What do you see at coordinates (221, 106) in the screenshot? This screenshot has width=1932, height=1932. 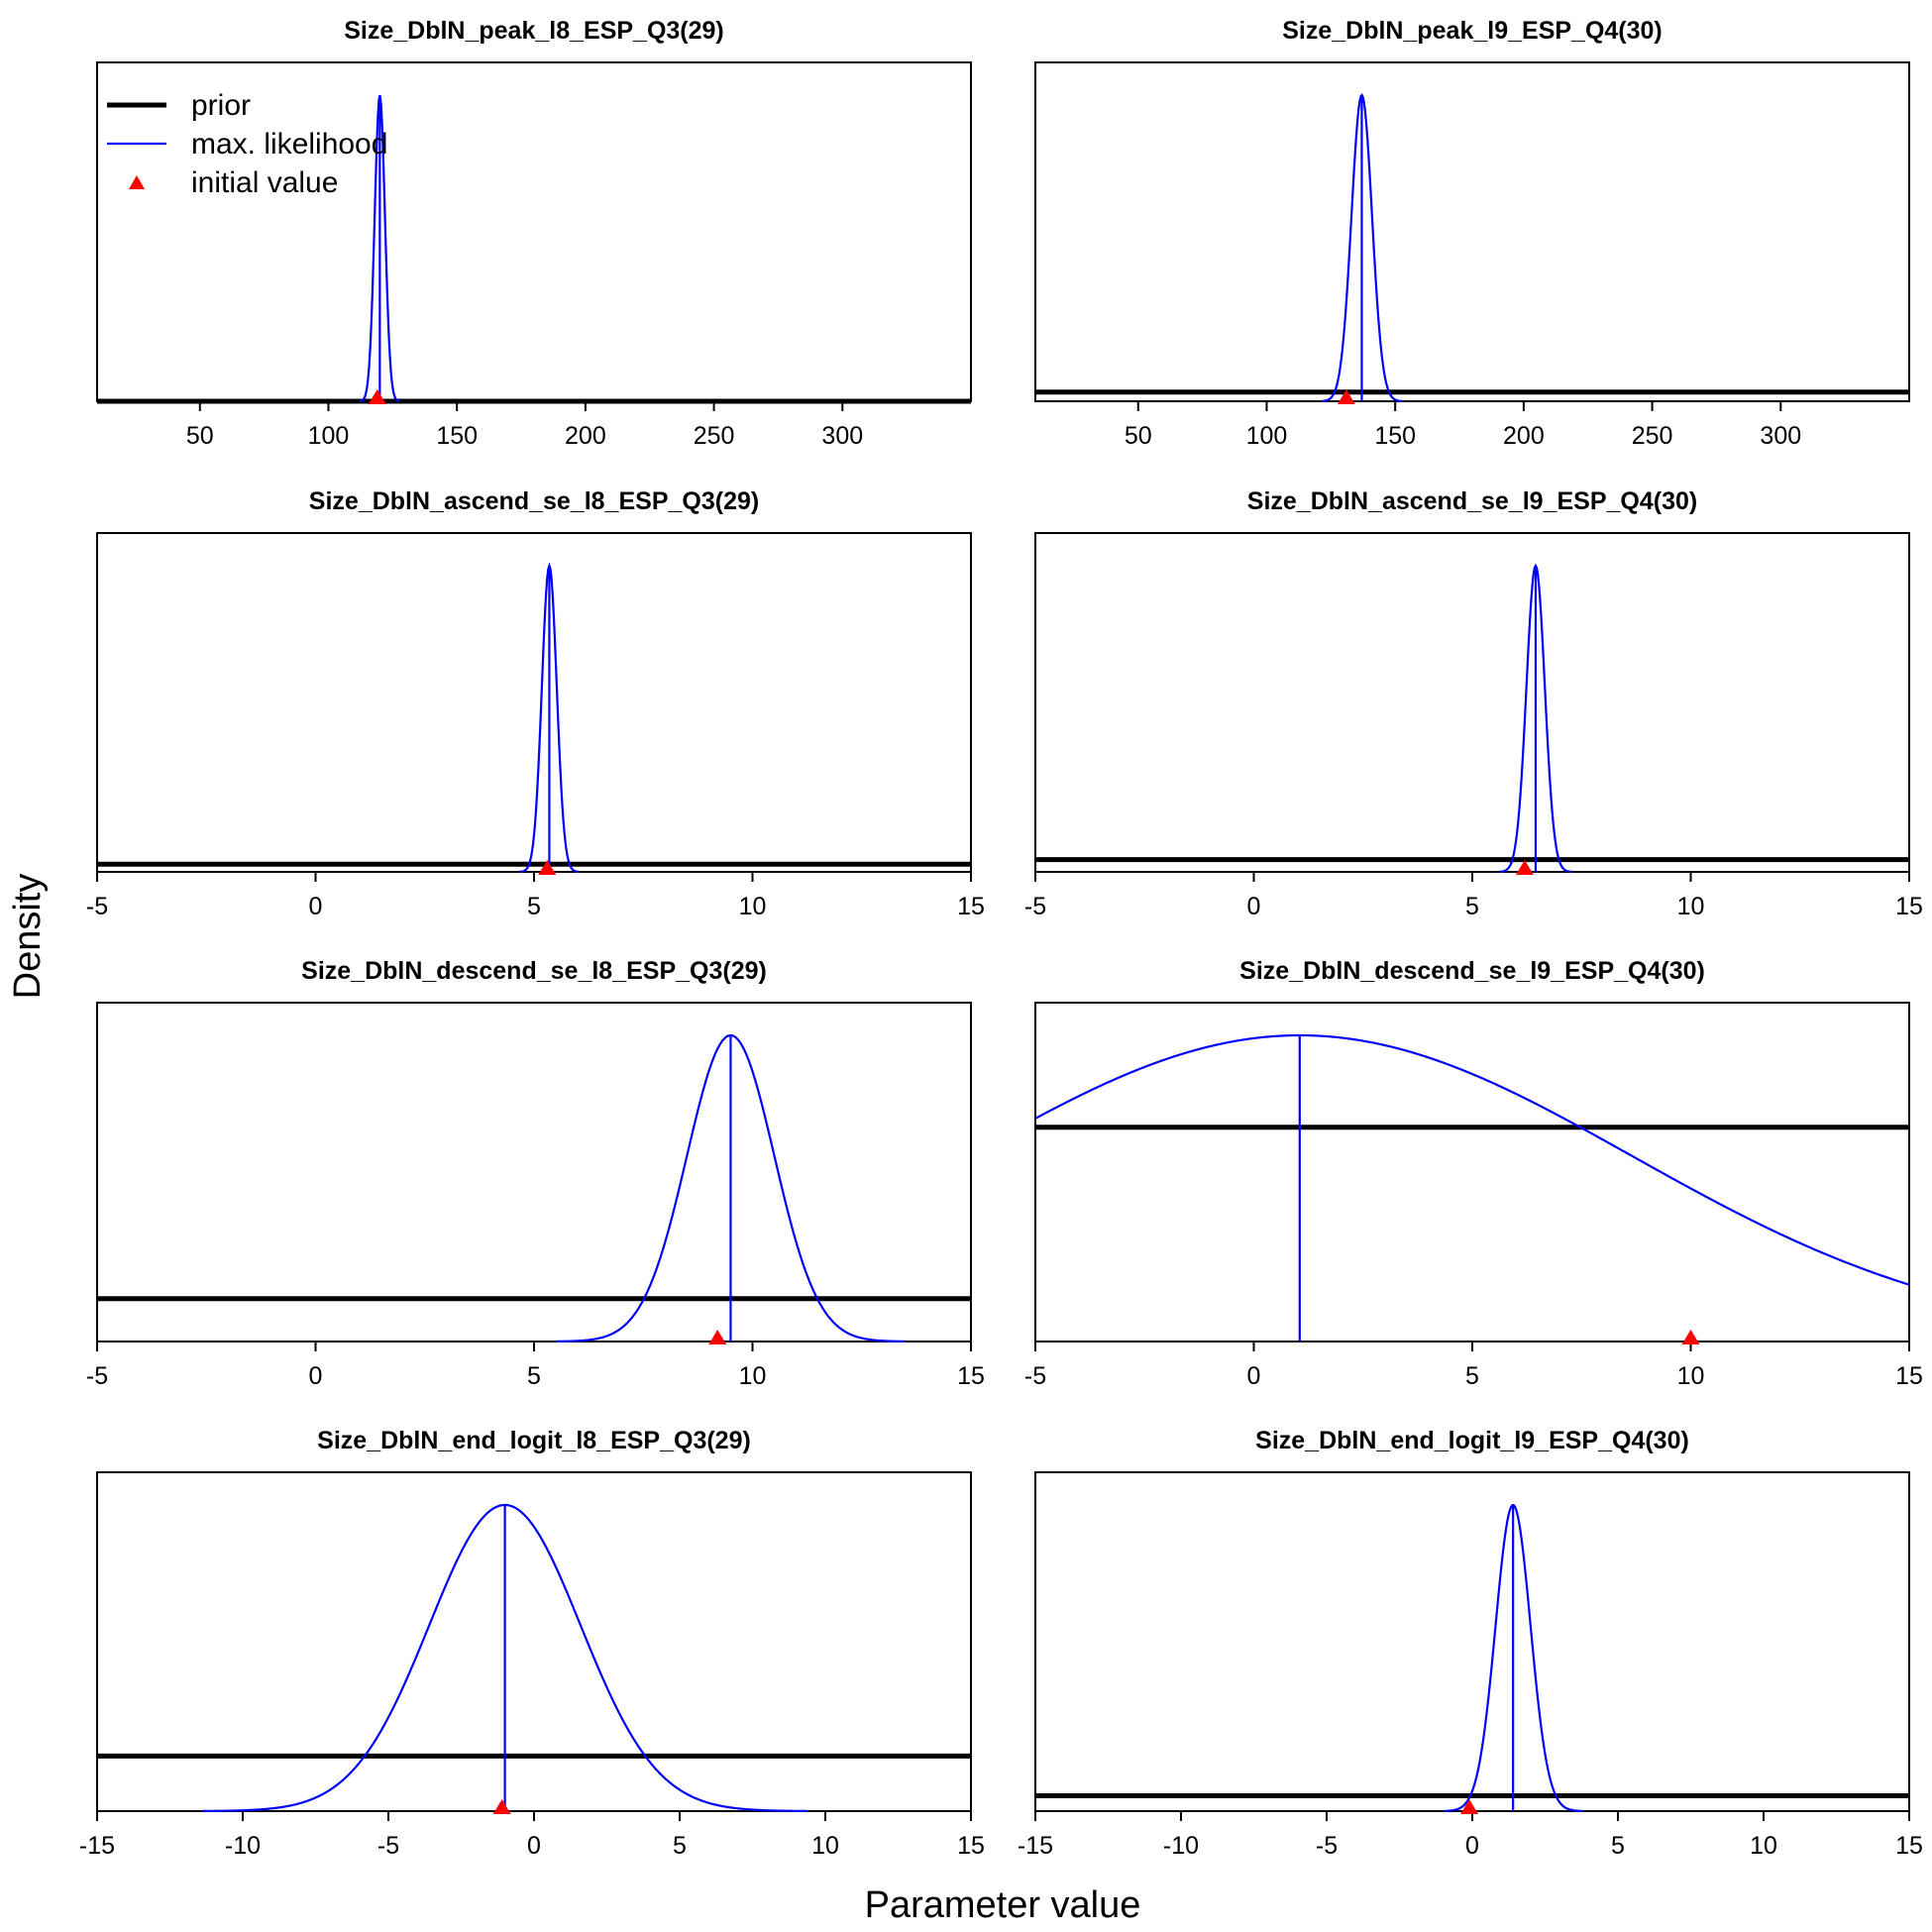 I see `legend-label: prior` at bounding box center [221, 106].